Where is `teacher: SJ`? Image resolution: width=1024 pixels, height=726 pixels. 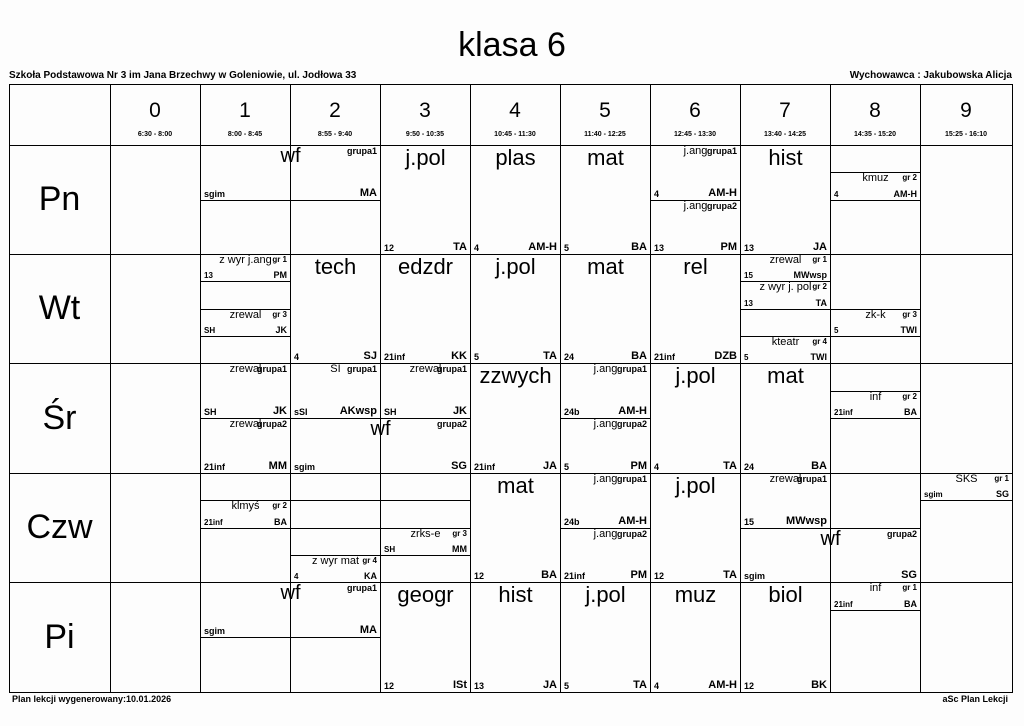 teacher: SJ is located at coordinates (370, 356).